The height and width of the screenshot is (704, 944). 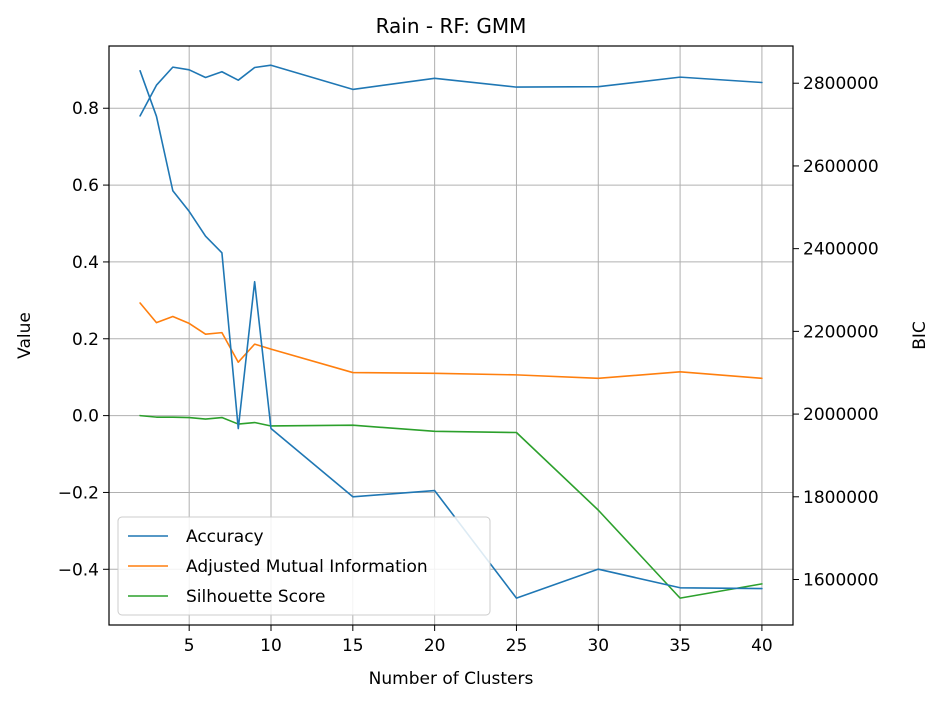 What do you see at coordinates (85, 340) in the screenshot?
I see `y-tick-label: 0.2` at bounding box center [85, 340].